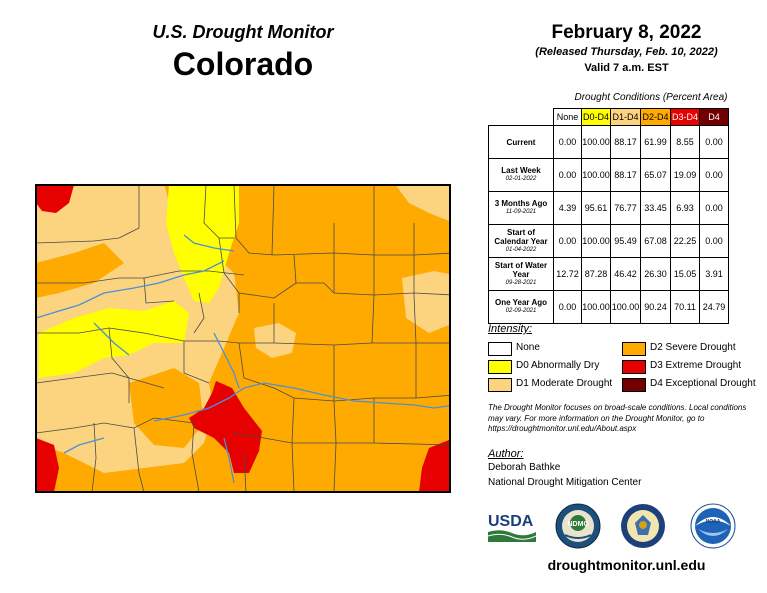 This screenshot has height=593, width=767. I want to click on ndmc-logo-text: NDMC, so click(578, 524).